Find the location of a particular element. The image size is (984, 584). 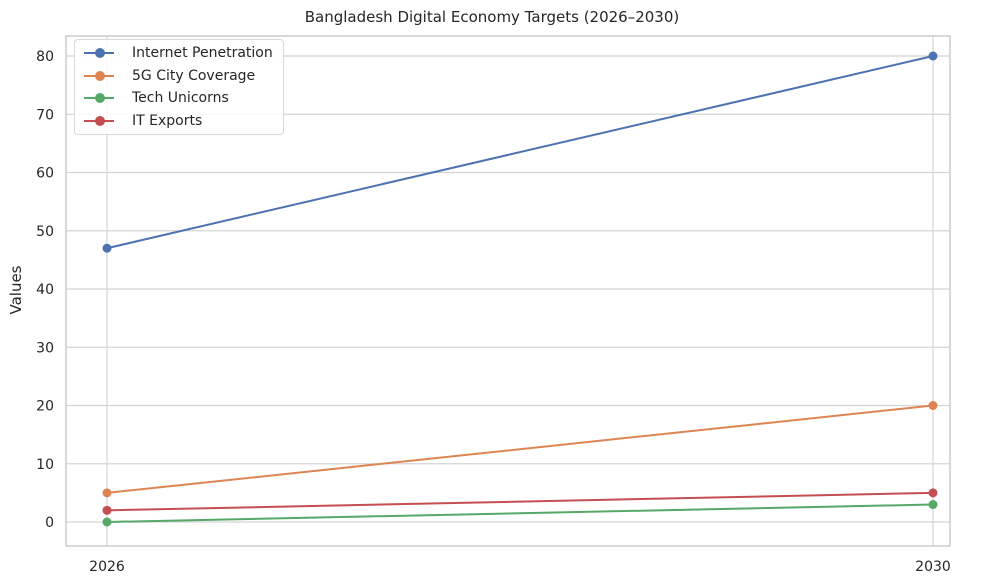

legend-item: Internet Penetration is located at coordinates (174, 53).